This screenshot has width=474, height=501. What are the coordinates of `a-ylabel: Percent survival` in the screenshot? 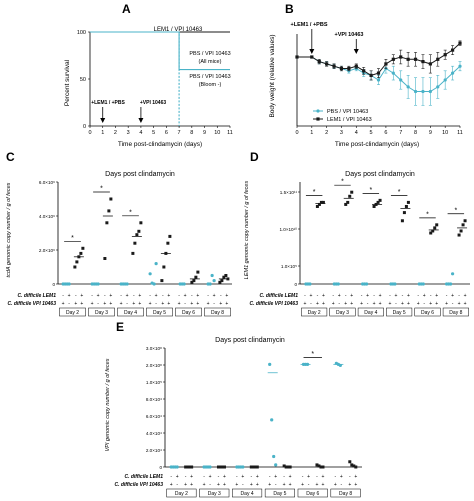 It's located at (67, 82).